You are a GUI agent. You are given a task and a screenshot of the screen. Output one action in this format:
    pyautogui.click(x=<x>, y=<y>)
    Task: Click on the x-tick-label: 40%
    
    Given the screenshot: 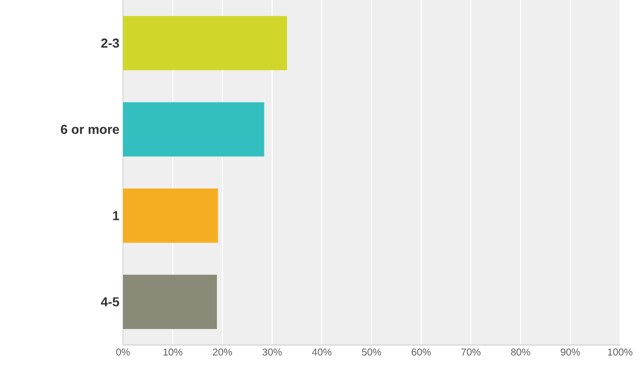 What is the action you would take?
    pyautogui.click(x=322, y=352)
    